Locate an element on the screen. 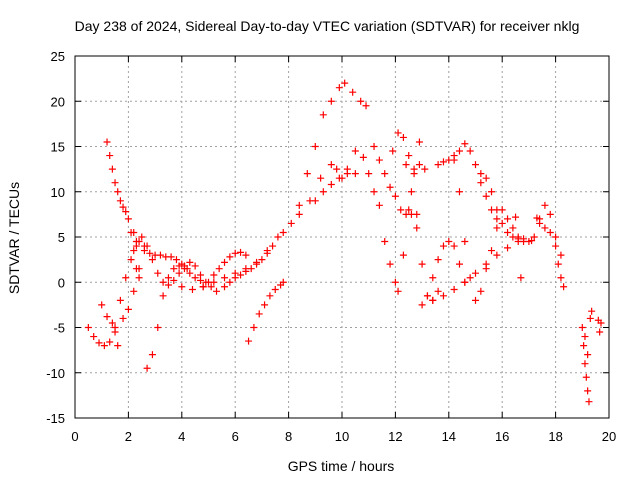 The width and height of the screenshot is (640, 480). series-arc-recovery-rise is located at coordinates (446, 269).